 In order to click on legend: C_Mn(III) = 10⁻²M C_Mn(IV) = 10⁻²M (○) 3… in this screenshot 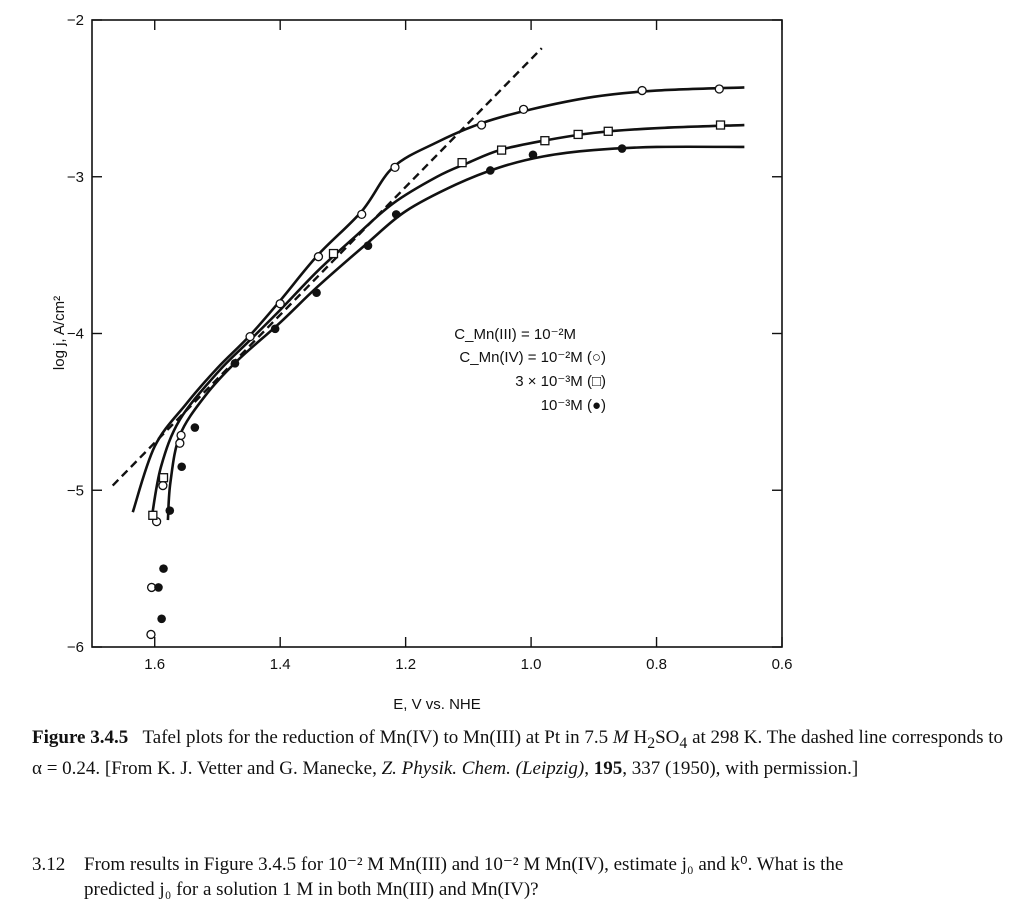, I will do `click(530, 370)`.